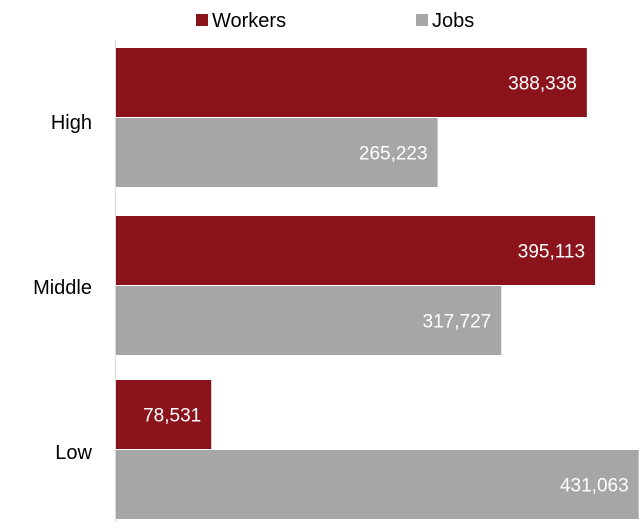 This screenshot has width=642, height=530. Describe the element at coordinates (542, 84) in the screenshot. I see `data-label-high-workers: 388,338` at that location.